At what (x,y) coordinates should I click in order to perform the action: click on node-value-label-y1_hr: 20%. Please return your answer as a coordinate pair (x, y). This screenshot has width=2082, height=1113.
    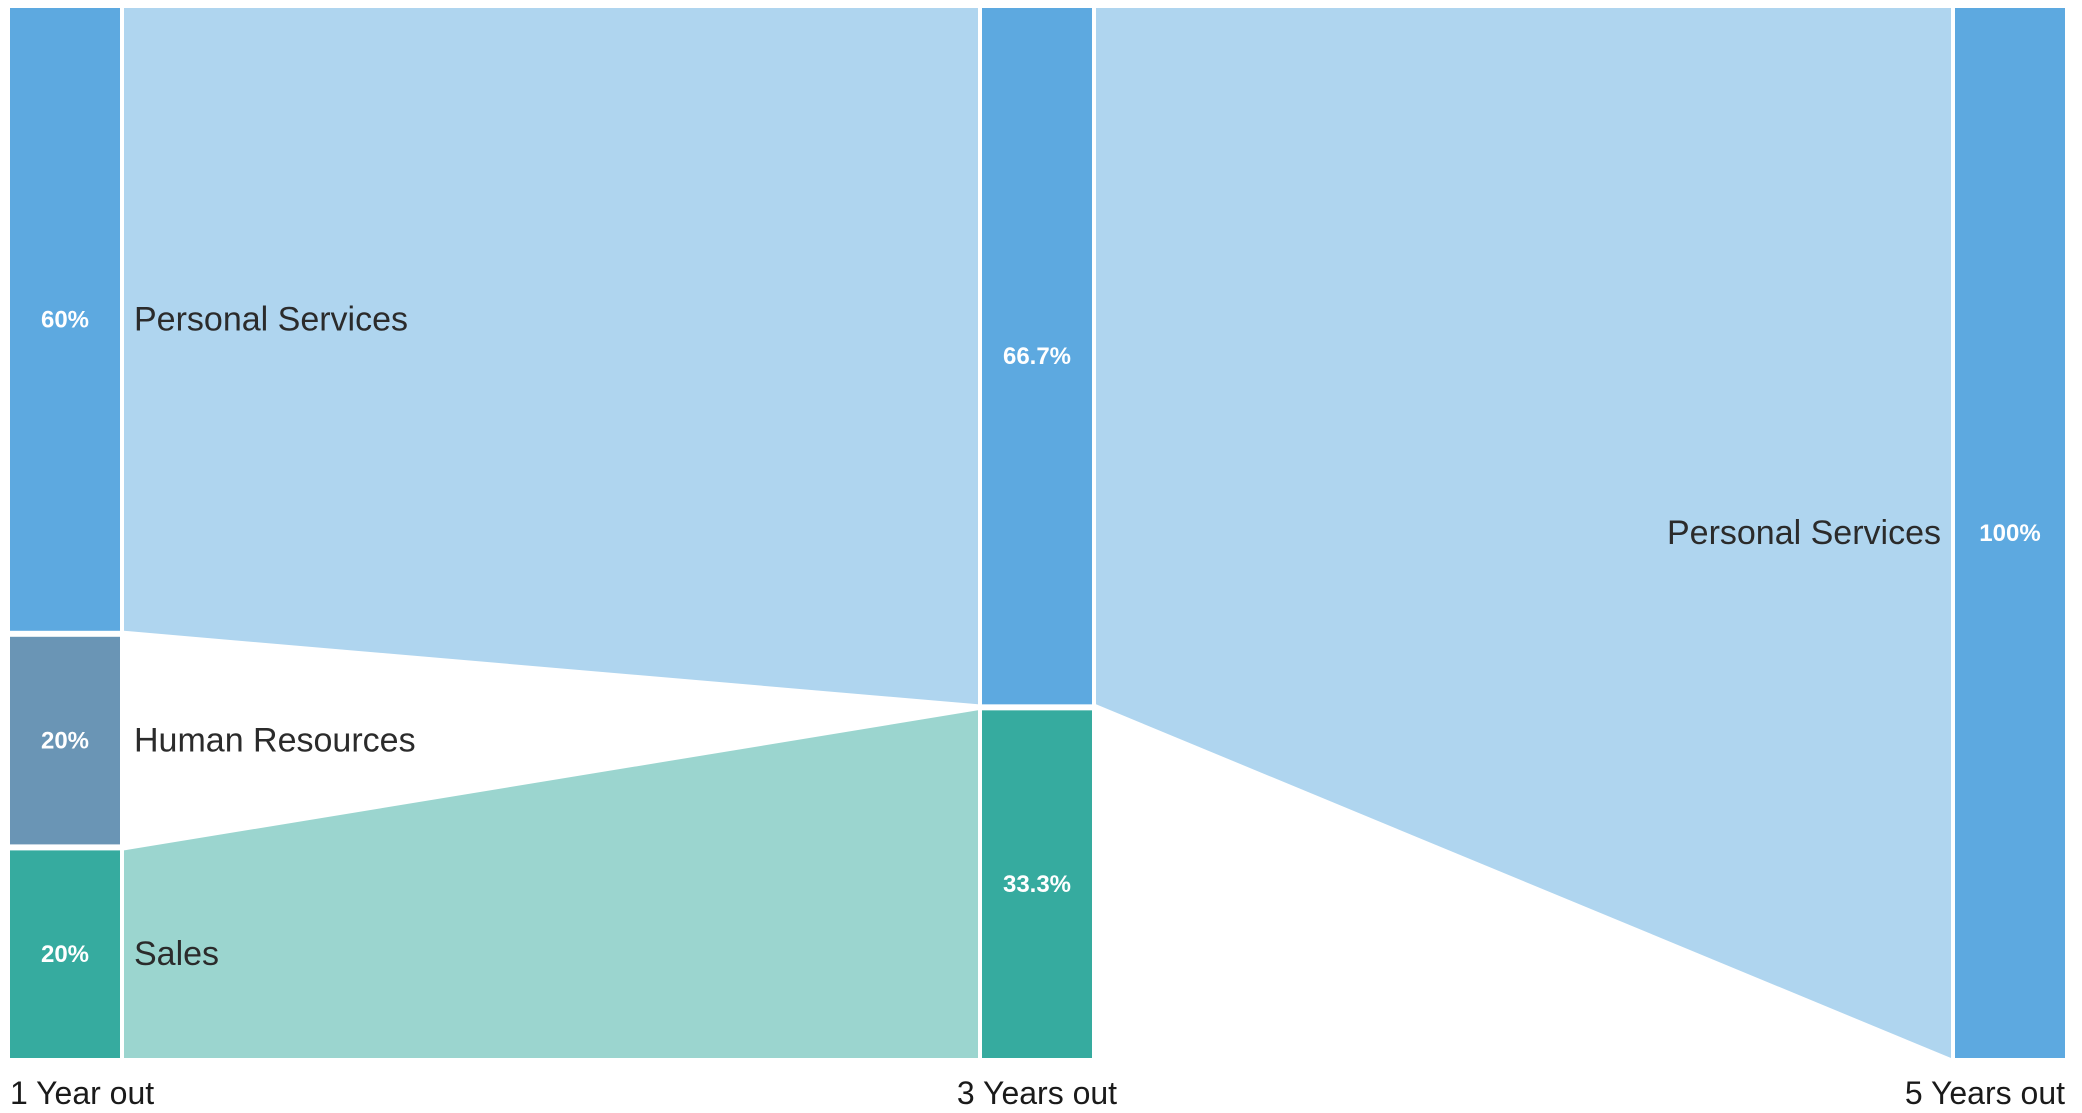
    Looking at the image, I should click on (65, 741).